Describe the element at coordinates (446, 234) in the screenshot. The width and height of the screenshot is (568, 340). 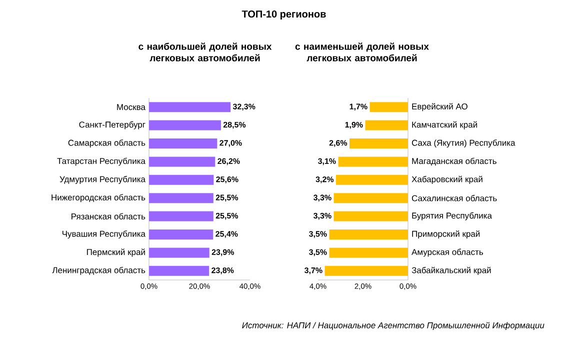
I see `y-tick-label: Приморский край` at that location.